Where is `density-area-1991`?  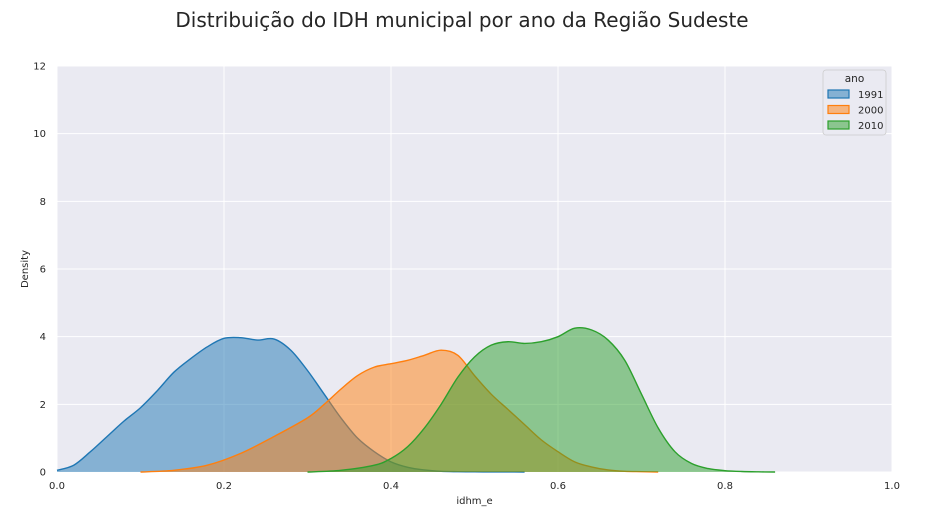
density-area-1991 is located at coordinates (291, 404).